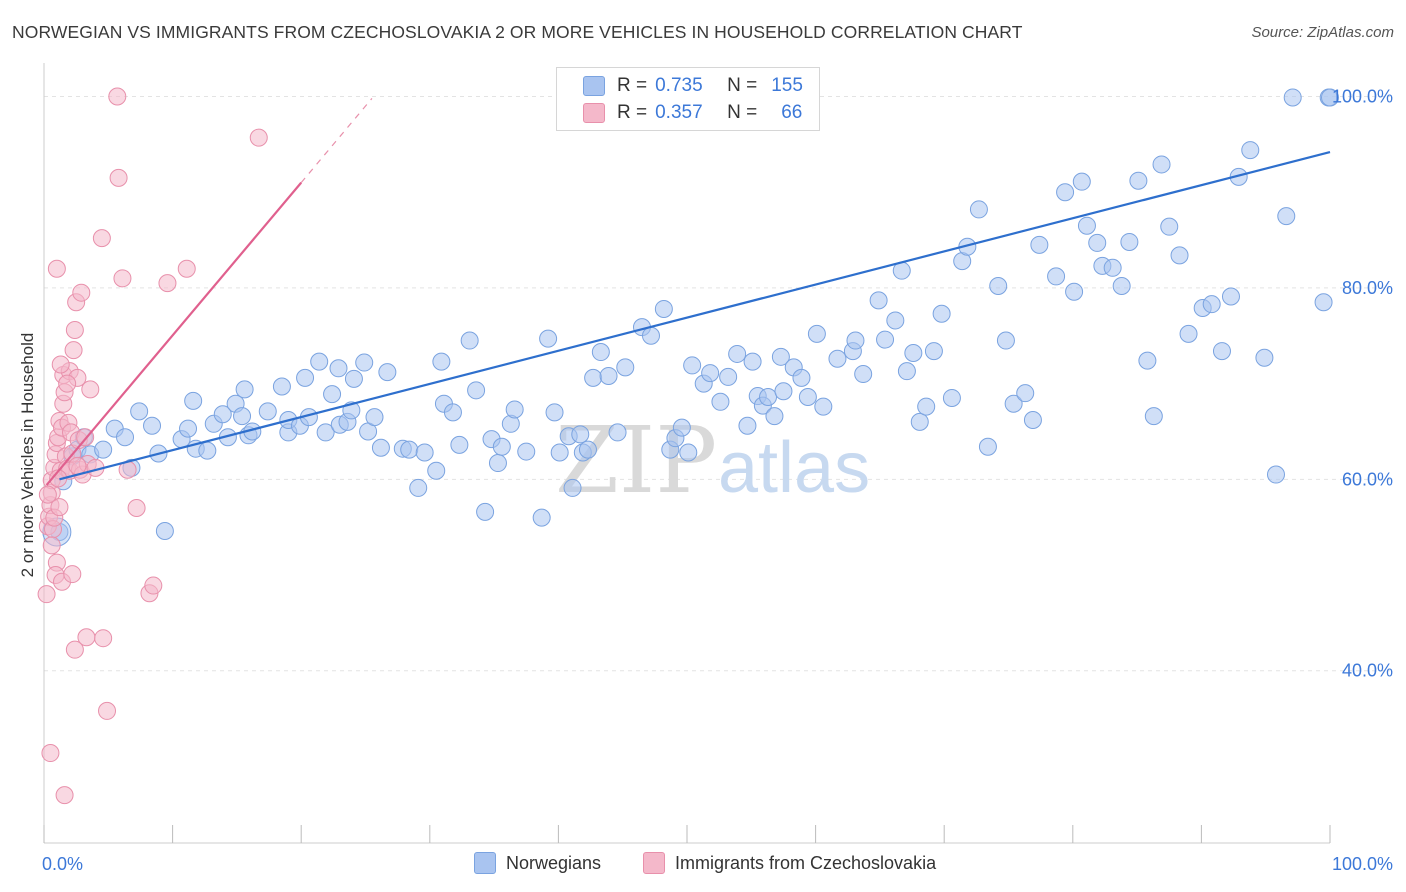 The width and height of the screenshot is (1406, 892). What do you see at coordinates (712, 460) in the screenshot?
I see `watermark: ZIP atlas` at bounding box center [712, 460].